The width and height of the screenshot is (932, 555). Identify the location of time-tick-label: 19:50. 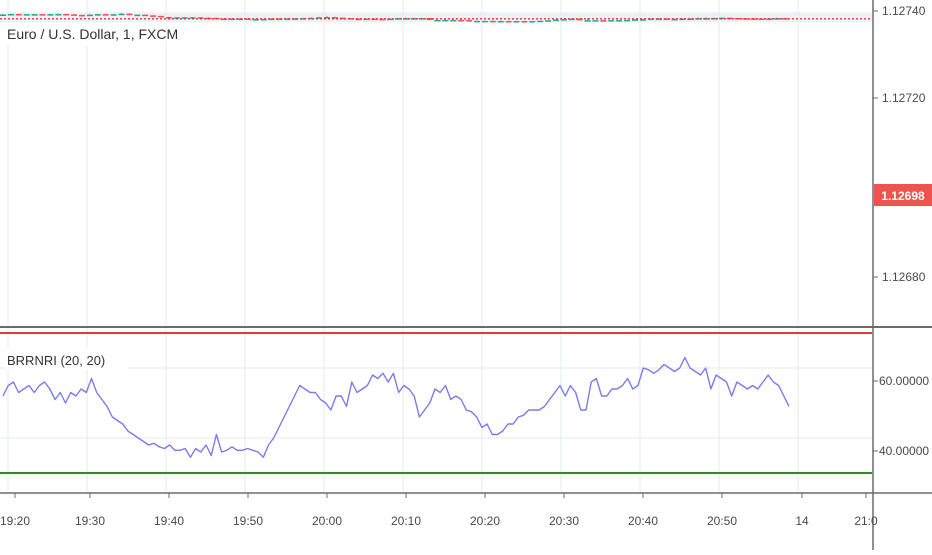
(248, 521).